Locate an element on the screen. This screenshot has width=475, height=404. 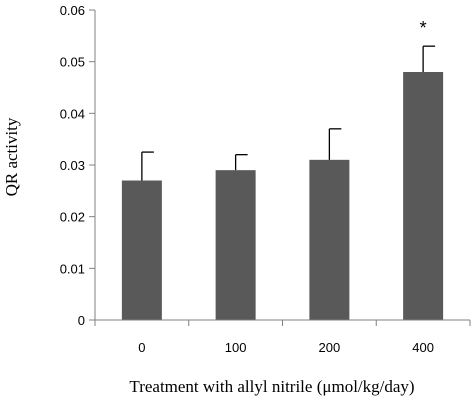
x-tick-label: 0 is located at coordinates (141, 347).